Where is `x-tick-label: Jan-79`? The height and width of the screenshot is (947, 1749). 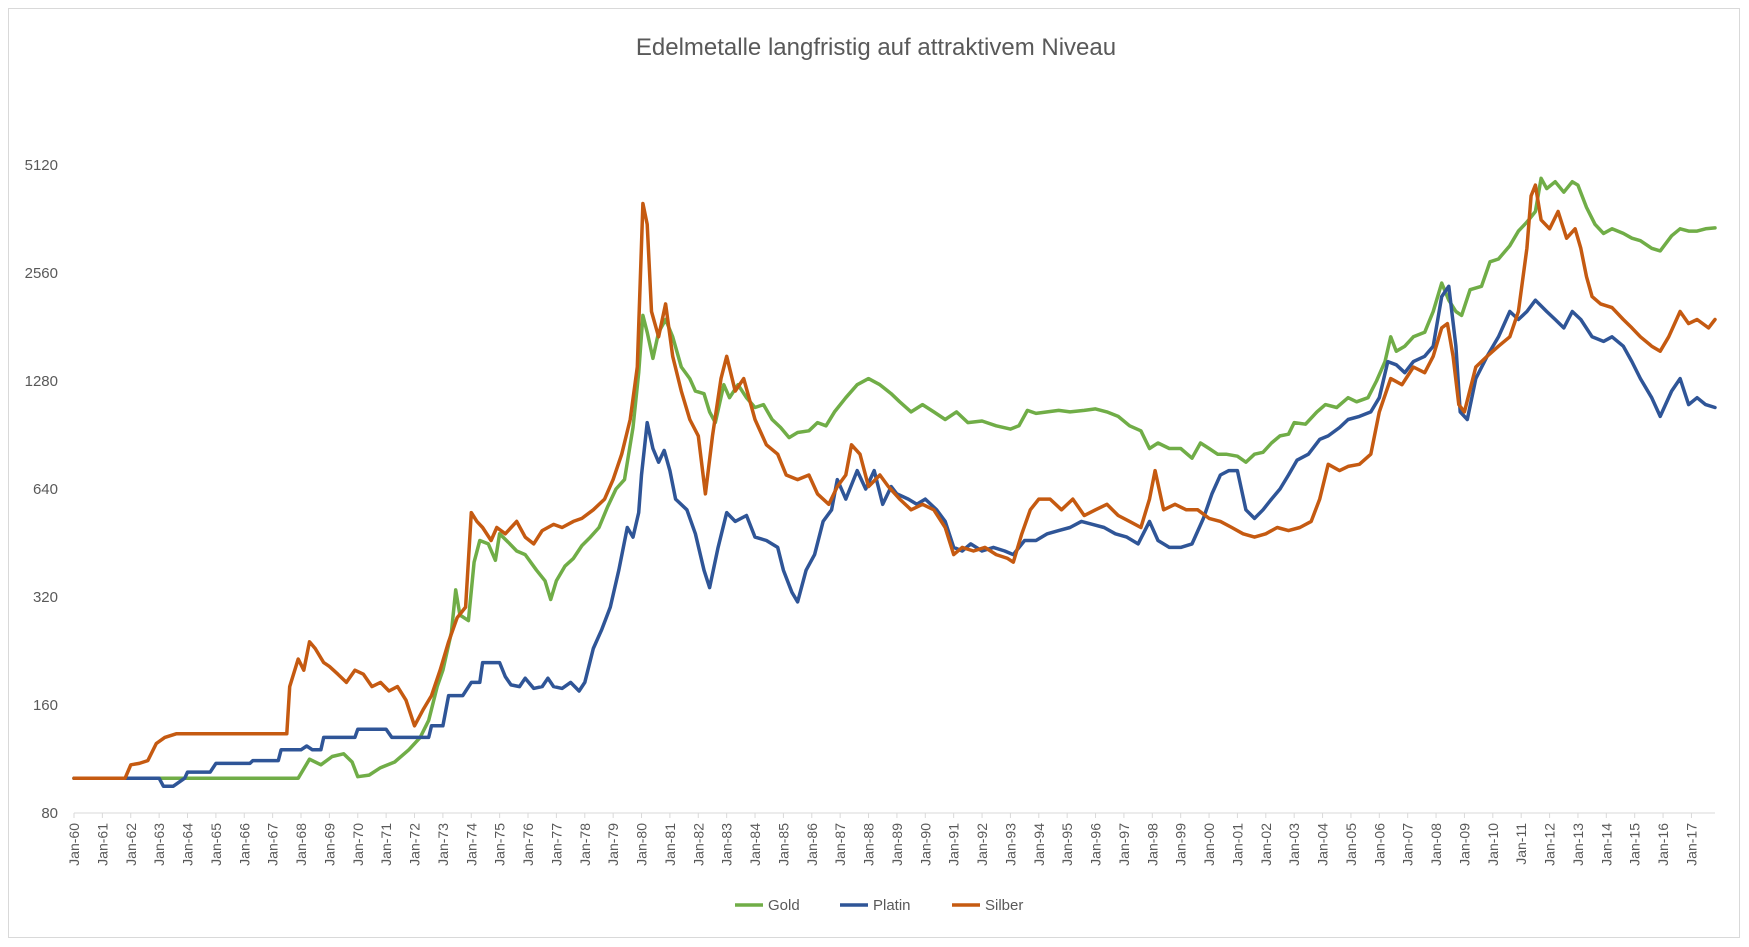 x-tick-label: Jan-79 is located at coordinates (613, 844).